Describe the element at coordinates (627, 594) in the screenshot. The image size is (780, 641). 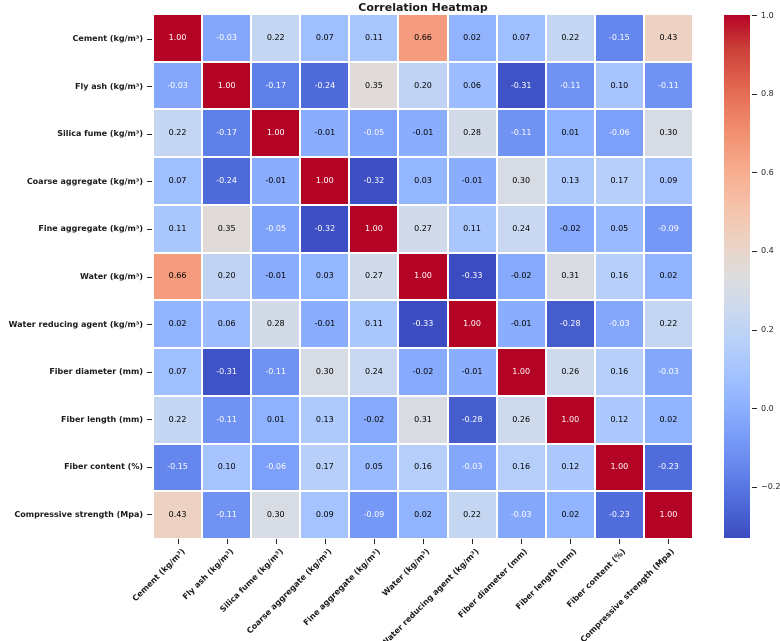
I see `x-axis-label: Compressive strength (Mpa)` at that location.